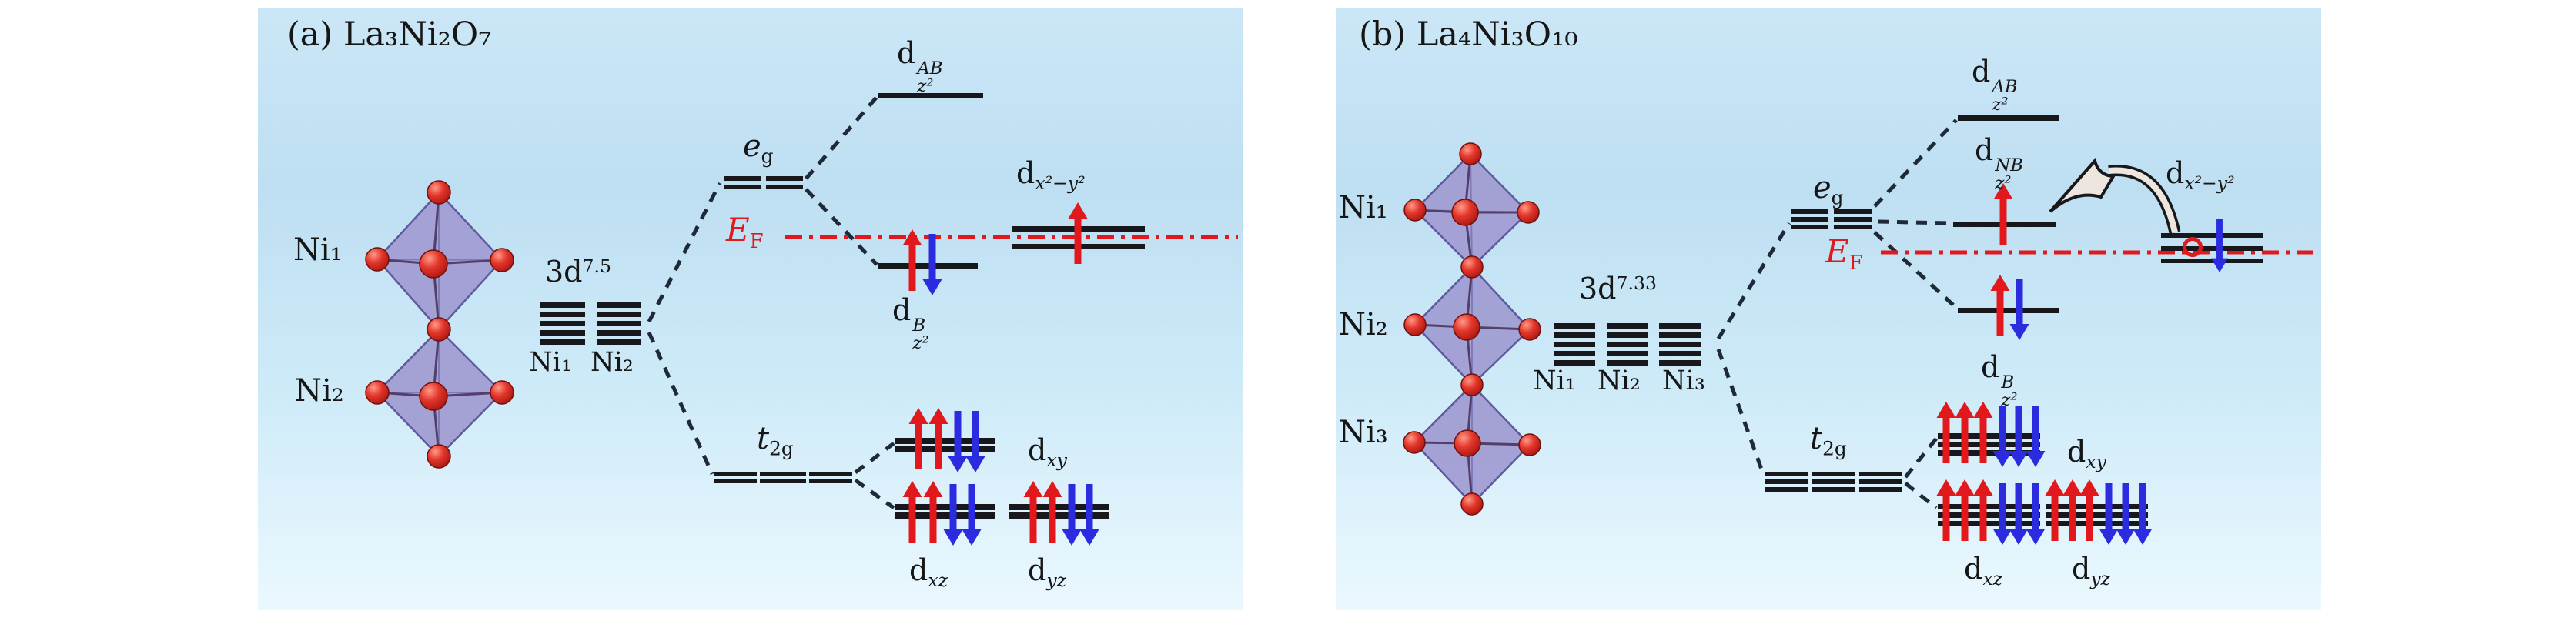  What do you see at coordinates (2004, 214) in the screenshot?
I see `dz2-nonbonding-level` at bounding box center [2004, 214].